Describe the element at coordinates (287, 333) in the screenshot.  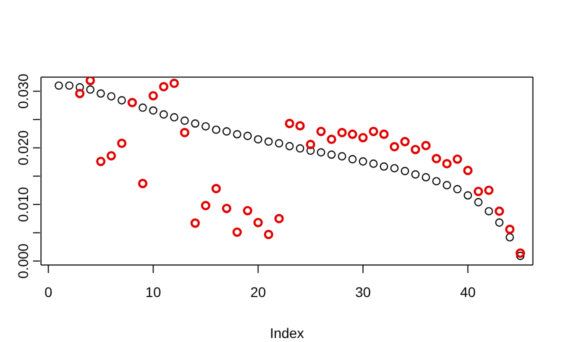
I see `x-axis-title: Index` at that location.